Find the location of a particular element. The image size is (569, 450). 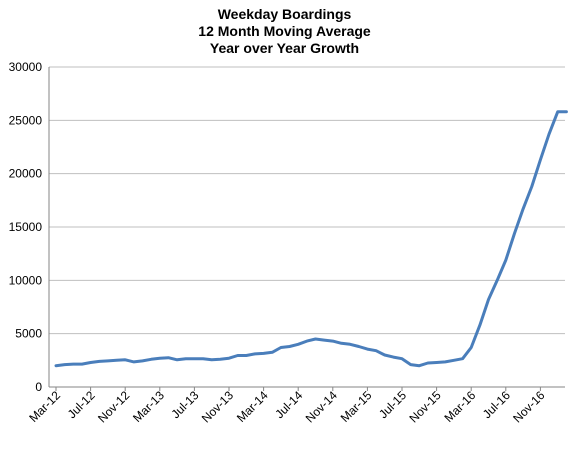

y-tick-label: 10000 is located at coordinates (26, 280).